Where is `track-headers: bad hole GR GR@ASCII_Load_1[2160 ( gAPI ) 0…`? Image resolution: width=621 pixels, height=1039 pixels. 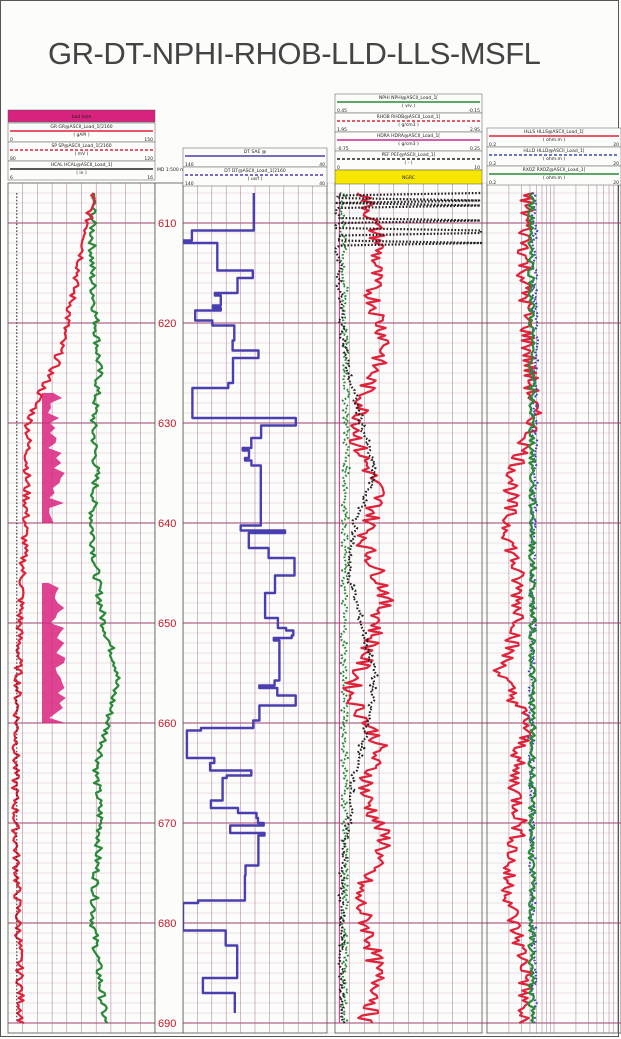 track-headers: bad hole GR GR@ASCII_Load_1[2160 ( gAPI ) 0… is located at coordinates (314, 140).